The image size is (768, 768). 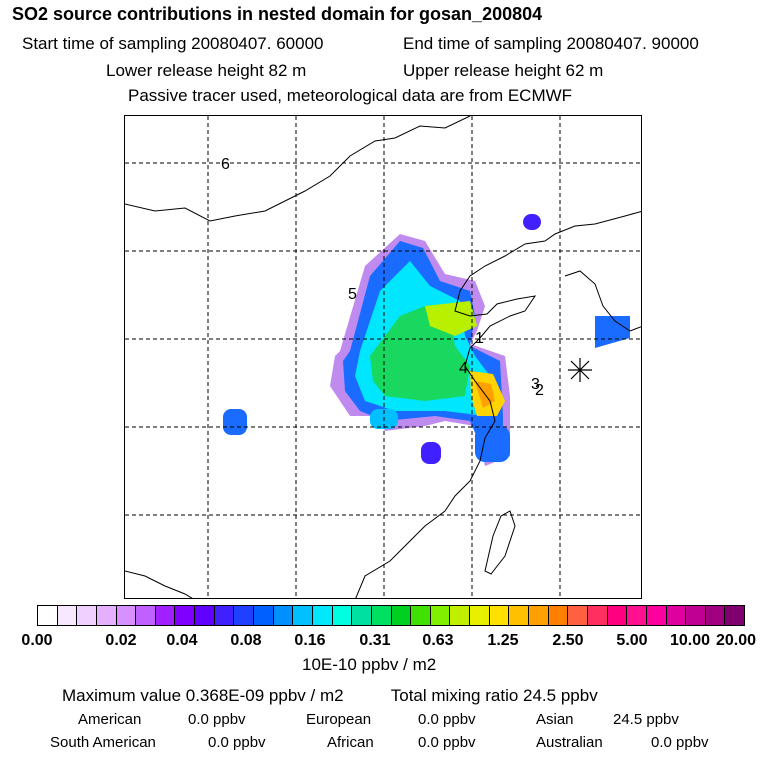 What do you see at coordinates (352, 294) in the screenshot?
I see `region-label-5: 5` at bounding box center [352, 294].